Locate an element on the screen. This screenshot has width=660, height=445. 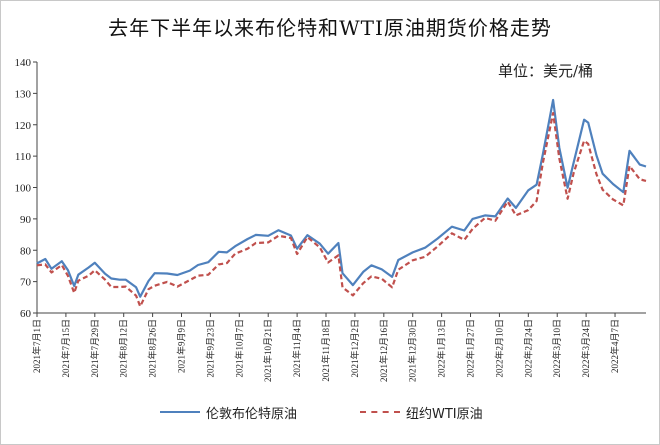
x-tick-label: 2021年11月18日 is located at coordinates (325, 350).